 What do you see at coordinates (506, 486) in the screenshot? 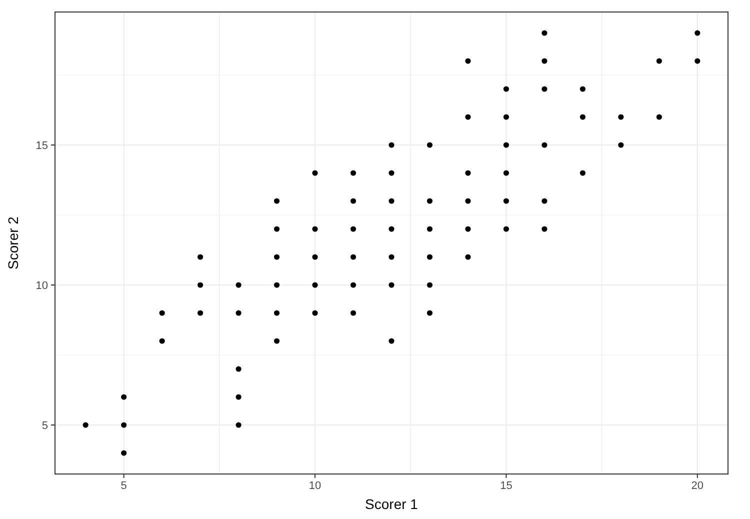
I see `x-tick-label: 15` at bounding box center [506, 486].